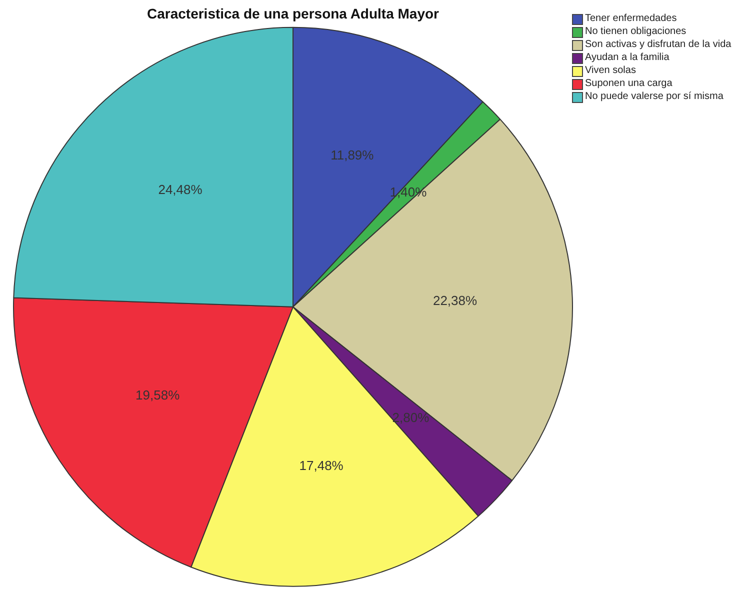 Image resolution: width=755 pixels, height=589 pixels. I want to click on legend-label: Son activas y disfrutan de la vida, so click(658, 44).